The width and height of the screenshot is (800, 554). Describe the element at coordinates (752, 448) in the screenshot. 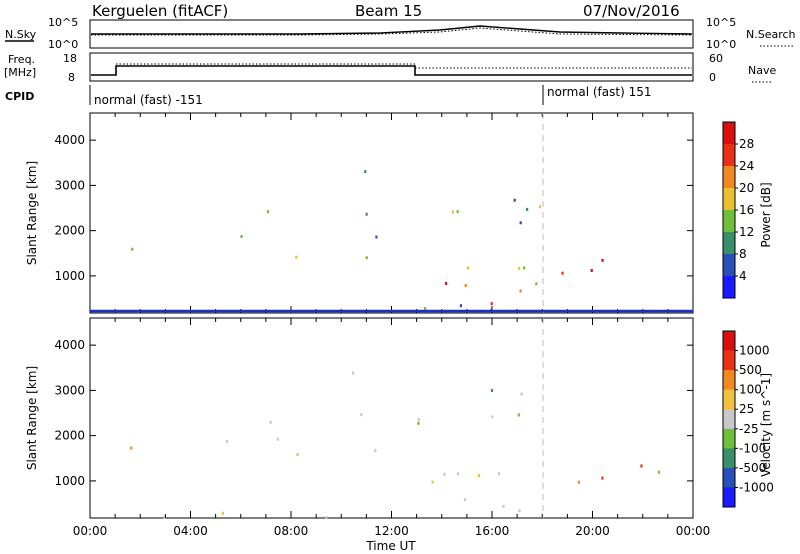

I see `colorbar-tick: -100` at that location.